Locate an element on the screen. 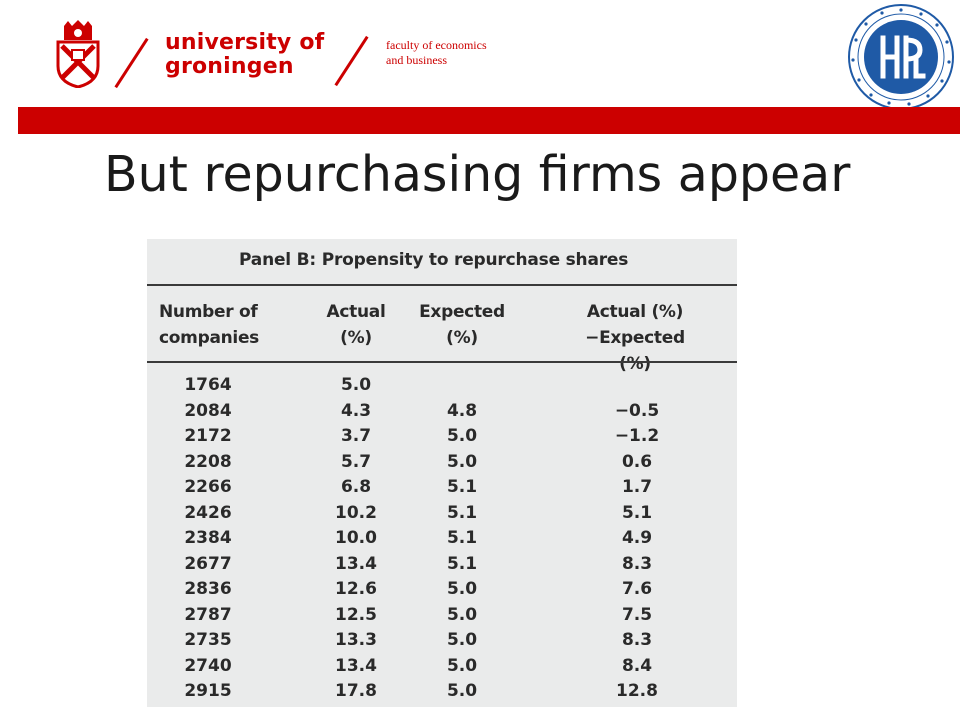 This screenshot has height=720, width=960. cell-difference: −1.2 is located at coordinates (637, 436).